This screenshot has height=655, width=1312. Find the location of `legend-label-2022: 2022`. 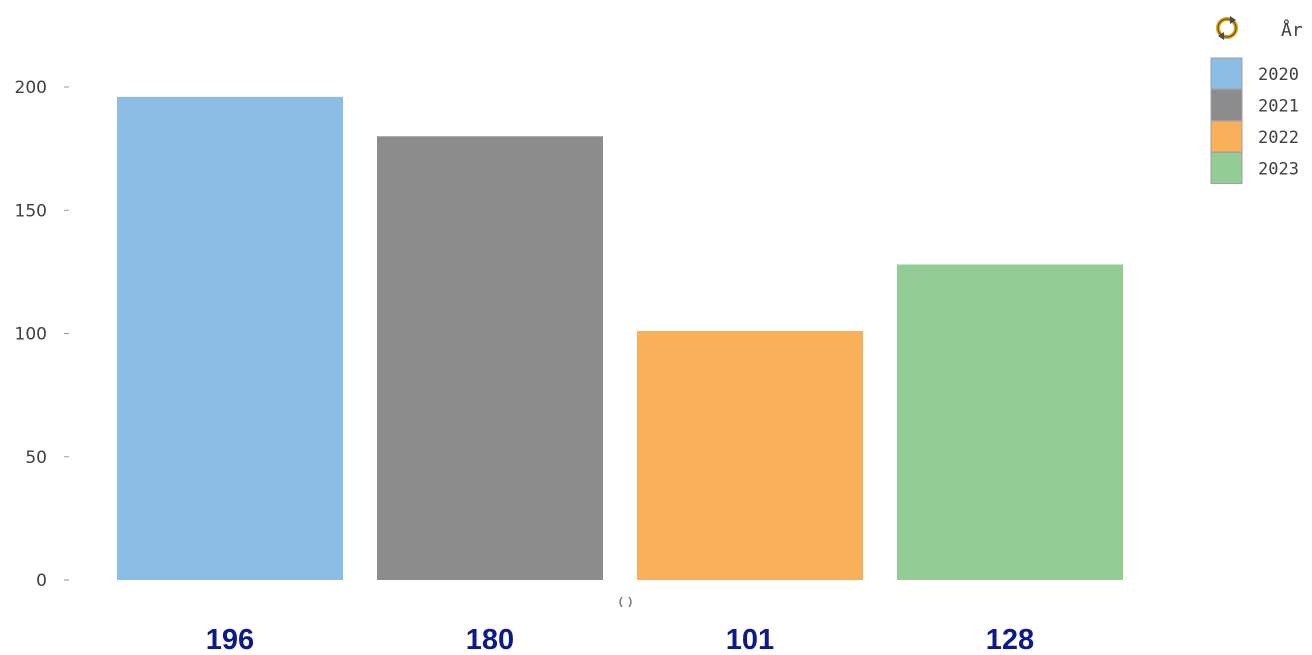

legend-label-2022: 2022 is located at coordinates (1278, 138).